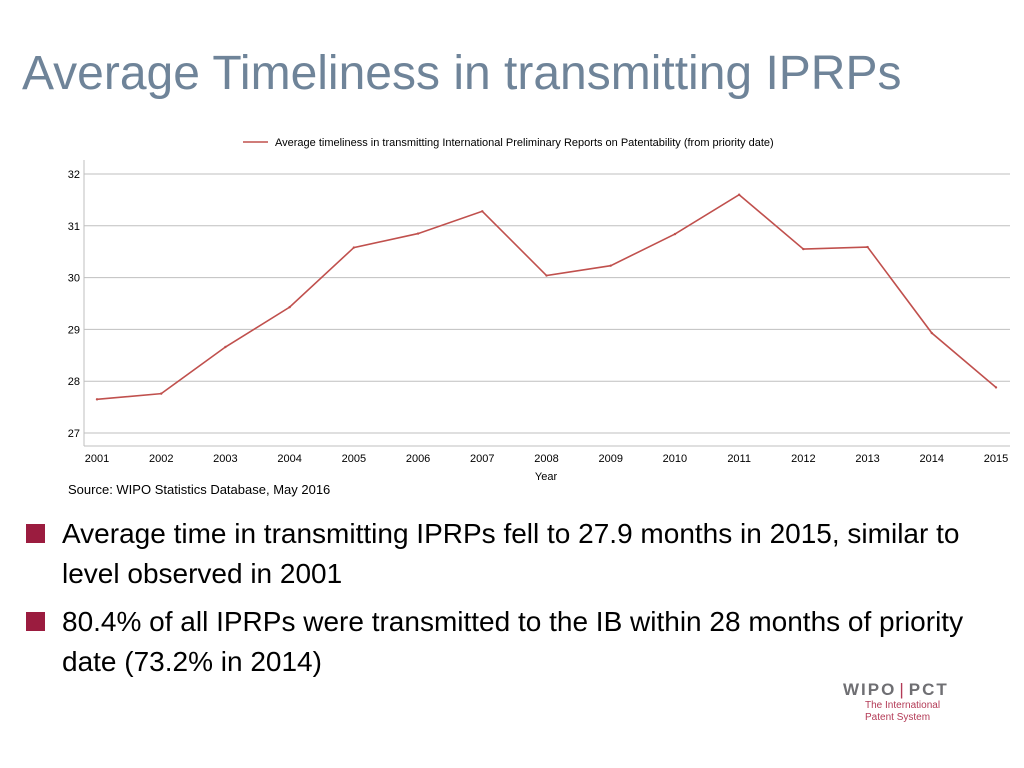 The image size is (1024, 768). I want to click on x-tick-label: 2002, so click(161, 459).